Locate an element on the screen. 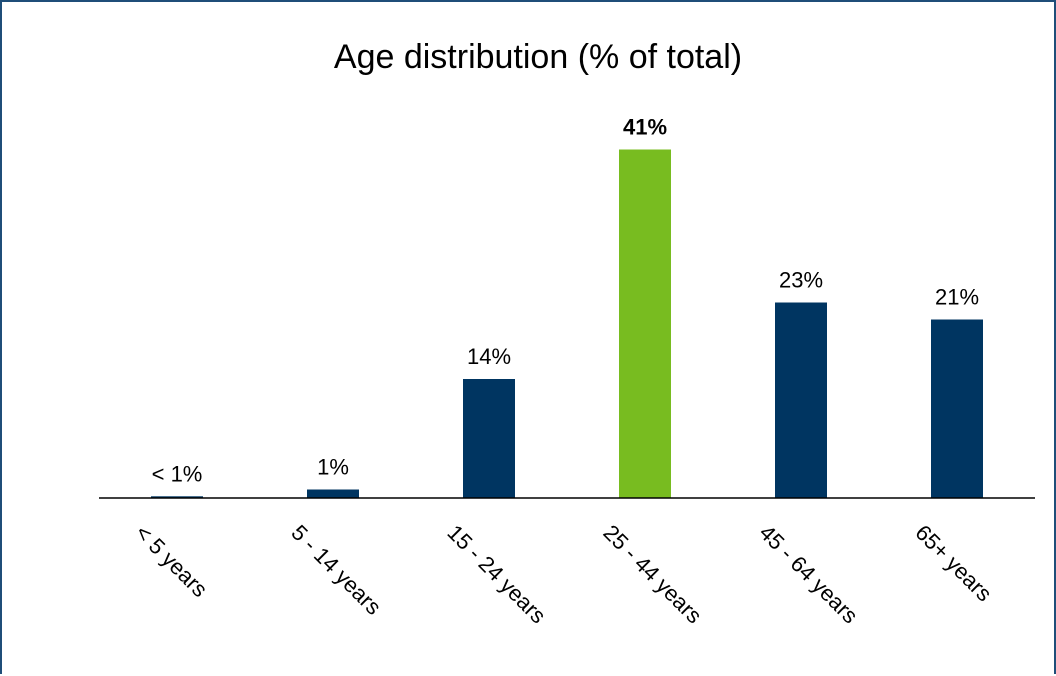  chart-title: Age distribution (% of total) is located at coordinates (538, 57).